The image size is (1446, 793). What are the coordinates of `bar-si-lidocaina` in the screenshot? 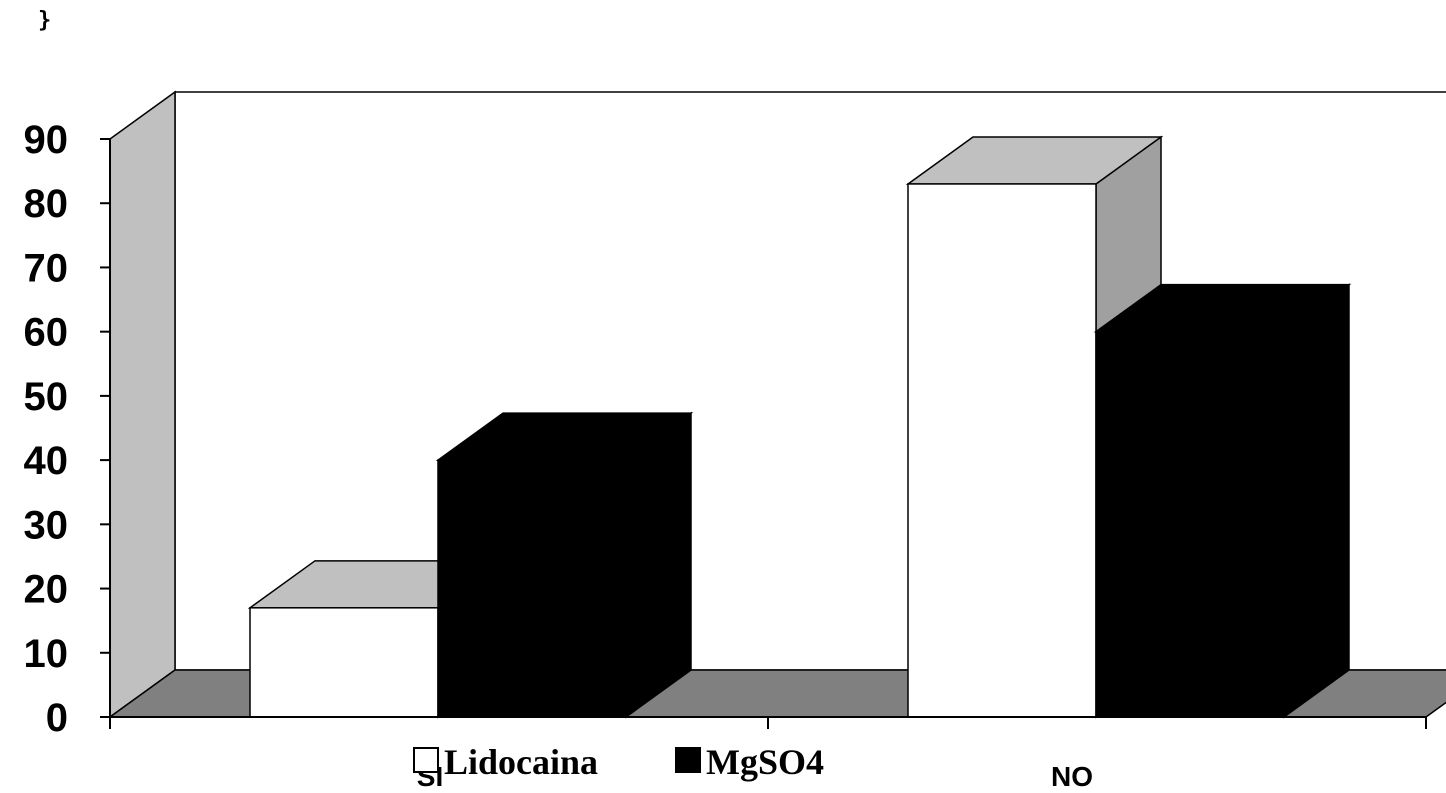 It's located at (344, 662).